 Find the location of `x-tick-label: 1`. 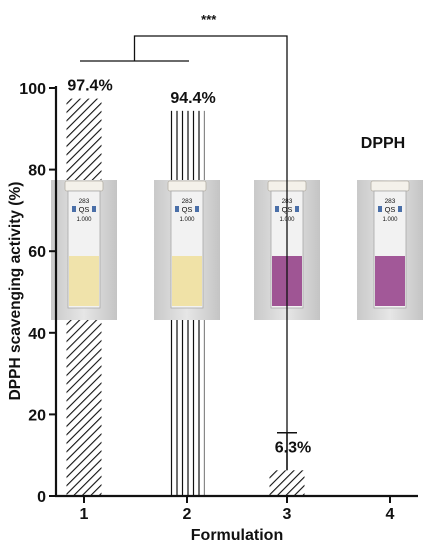

x-tick-label: 1 is located at coordinates (84, 514).